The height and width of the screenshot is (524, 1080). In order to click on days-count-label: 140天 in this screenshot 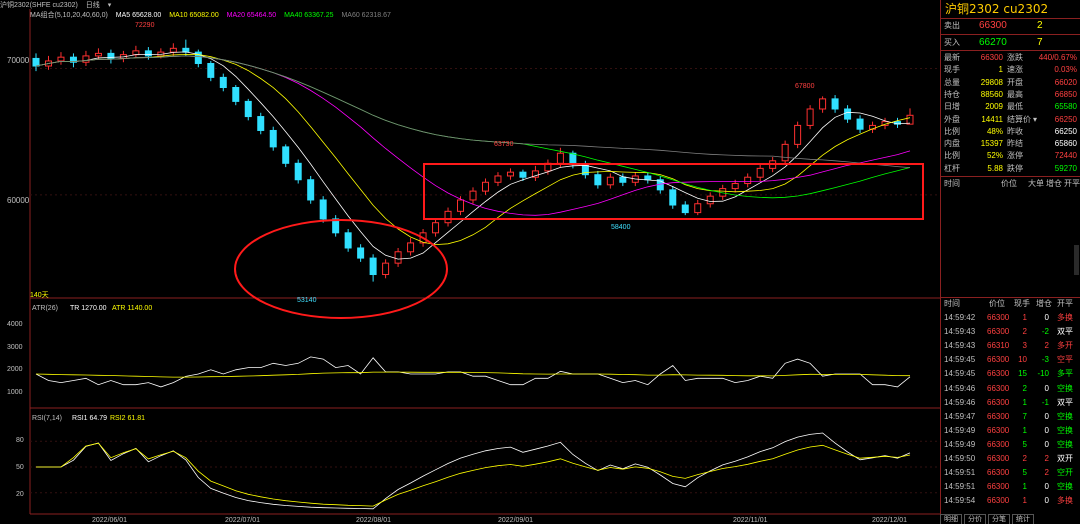, I will do `click(39, 295)`.